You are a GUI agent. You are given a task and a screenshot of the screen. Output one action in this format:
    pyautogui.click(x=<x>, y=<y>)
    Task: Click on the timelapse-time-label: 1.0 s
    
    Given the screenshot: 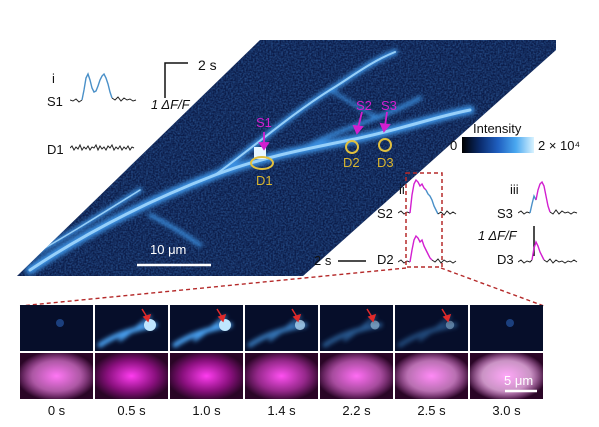 What is the action you would take?
    pyautogui.click(x=206, y=410)
    